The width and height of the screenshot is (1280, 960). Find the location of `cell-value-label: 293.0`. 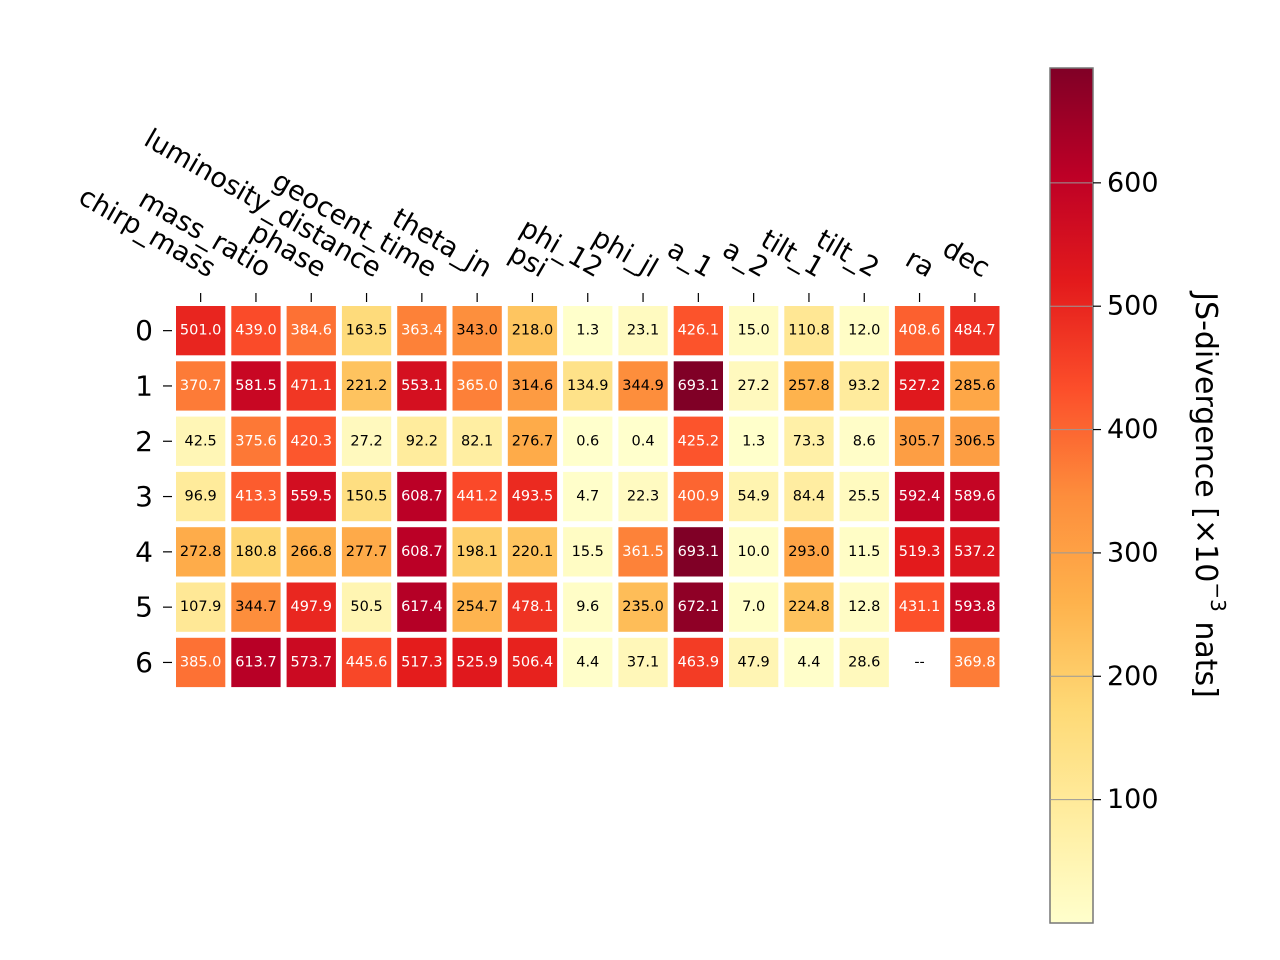

cell-value-label: 293.0 is located at coordinates (809, 552).